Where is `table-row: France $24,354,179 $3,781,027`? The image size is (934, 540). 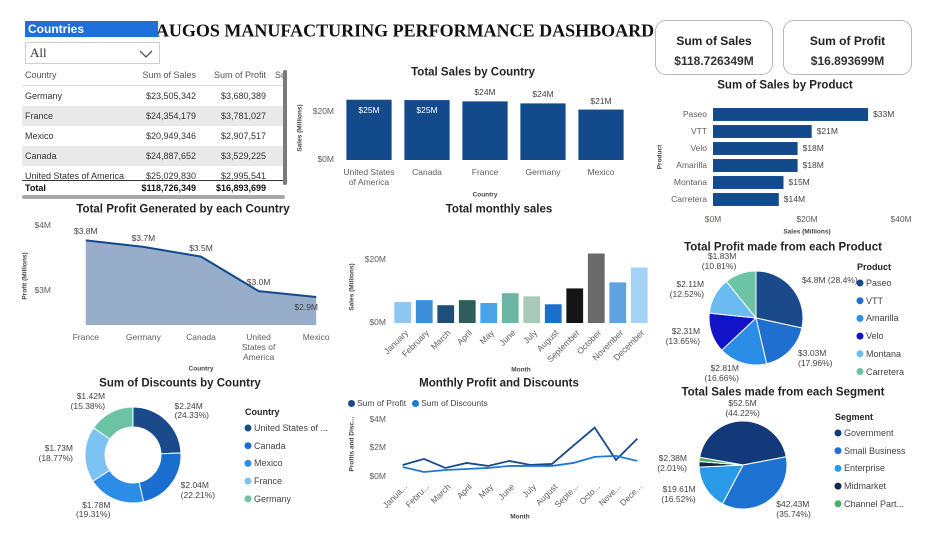
table-row: France $24,354,179 $3,781,027 is located at coordinates (153, 116).